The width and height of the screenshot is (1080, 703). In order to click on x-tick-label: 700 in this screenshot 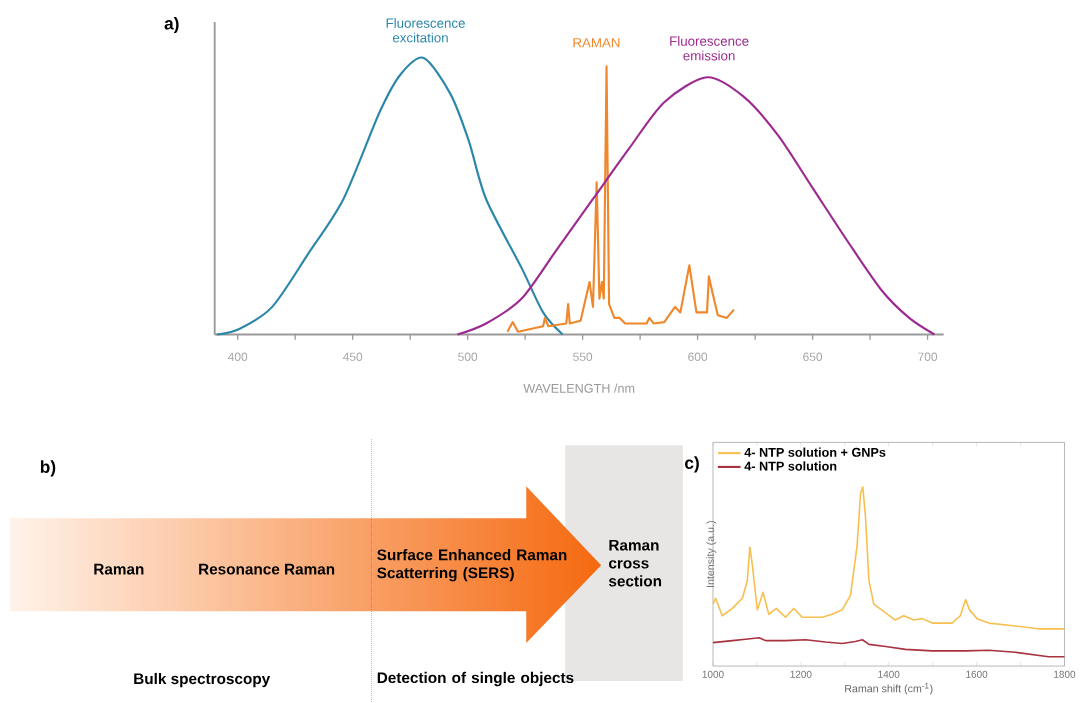, I will do `click(928, 356)`.